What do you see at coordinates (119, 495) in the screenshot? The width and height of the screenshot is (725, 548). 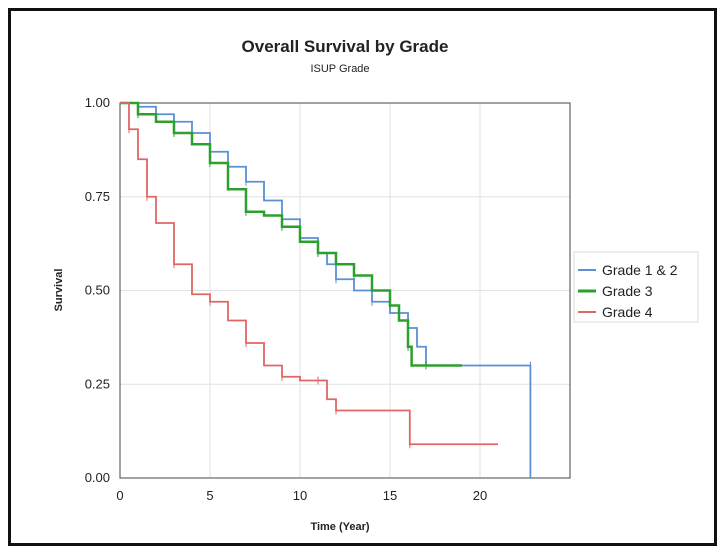 I see `x-tick-label: 0` at bounding box center [119, 495].